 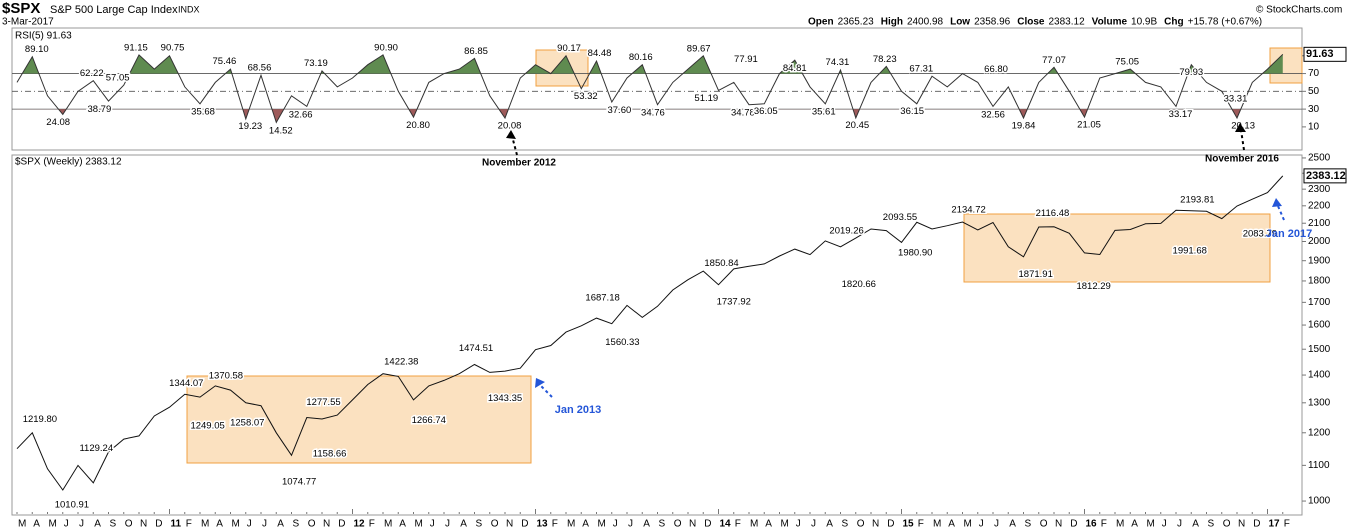 I want to click on annotation: 21.05, so click(x=1089, y=125).